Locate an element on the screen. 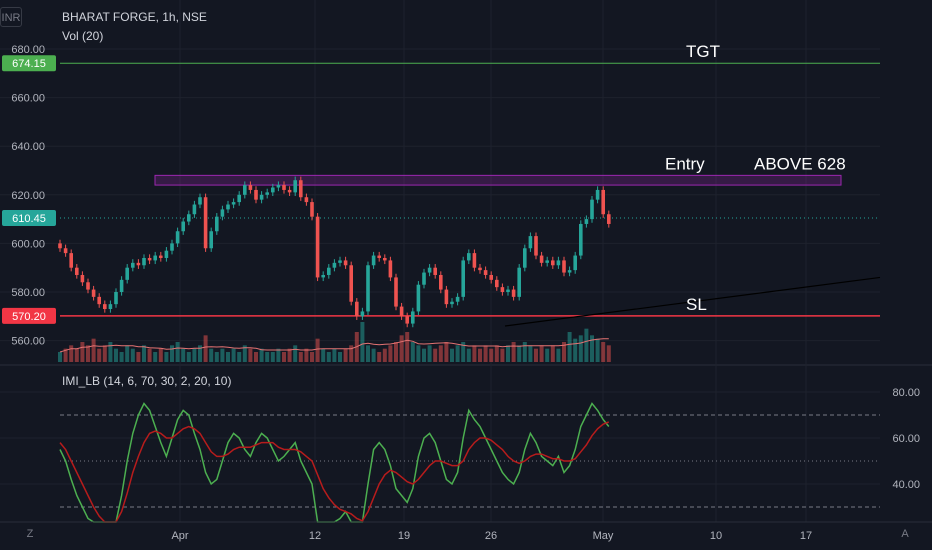  trend-line is located at coordinates (692, 301).